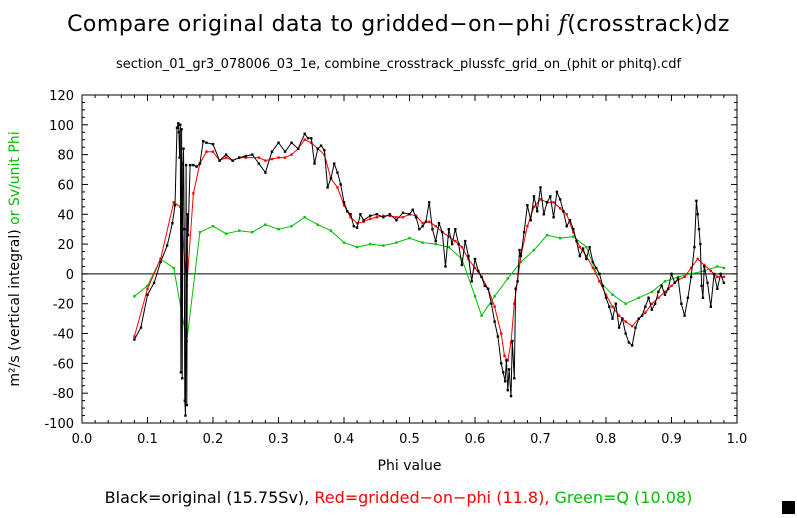 Image resolution: width=797 pixels, height=518 pixels. I want to click on y-tick-label: -40, so click(63, 335).